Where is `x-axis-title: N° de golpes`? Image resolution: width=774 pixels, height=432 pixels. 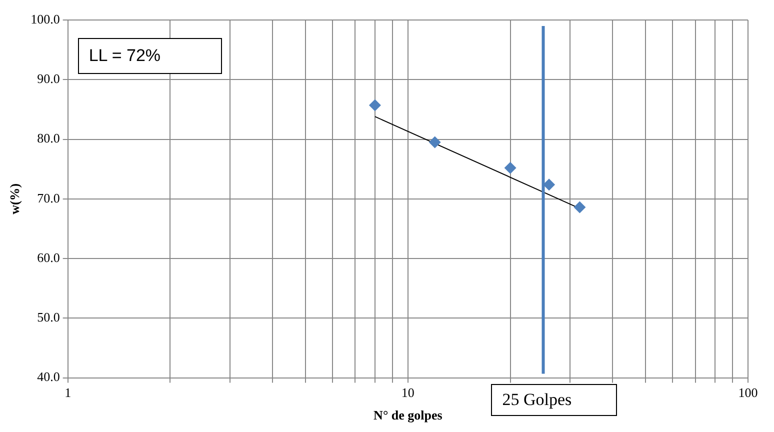
x-axis-title: N° de golpes is located at coordinates (408, 415).